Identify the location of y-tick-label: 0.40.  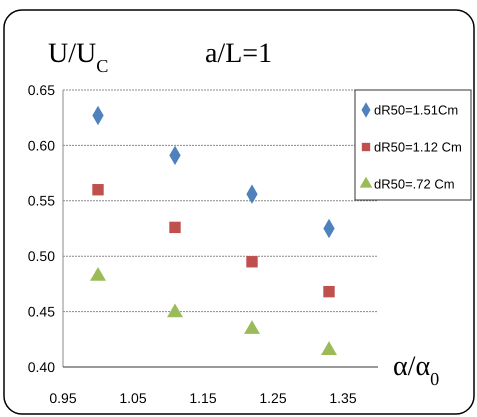
(42, 366).